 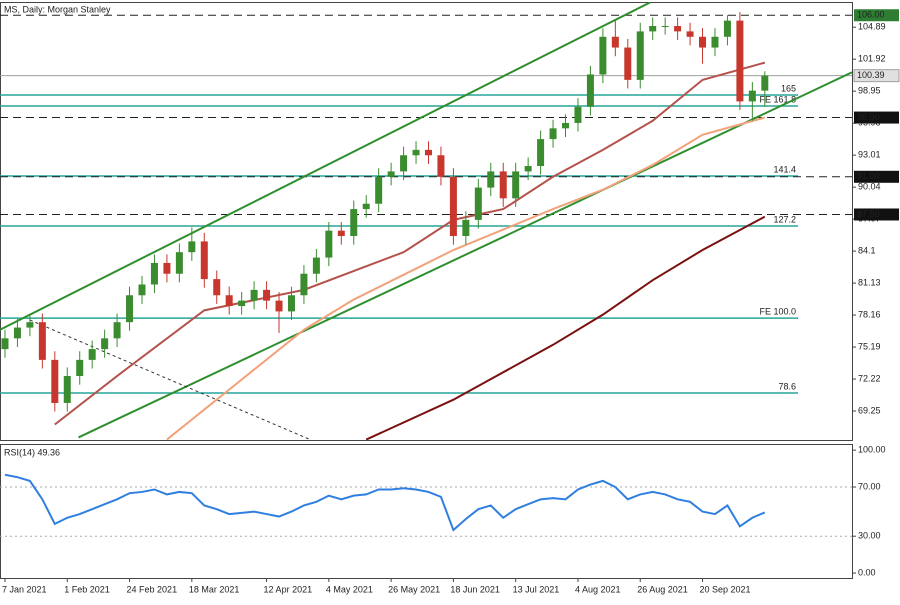 I want to click on y-tick-label: 30.00, so click(x=869, y=536).